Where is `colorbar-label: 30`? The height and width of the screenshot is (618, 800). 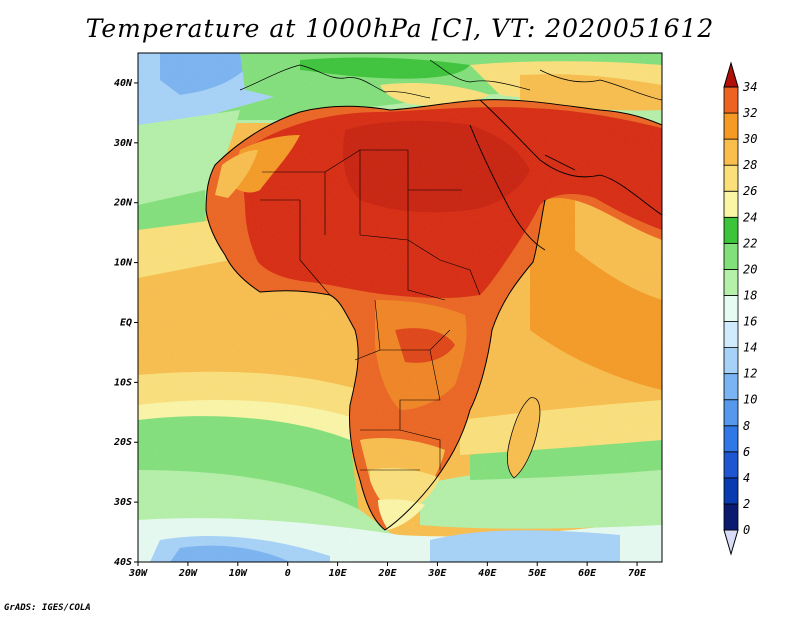 colorbar-label: 30 is located at coordinates (749, 139).